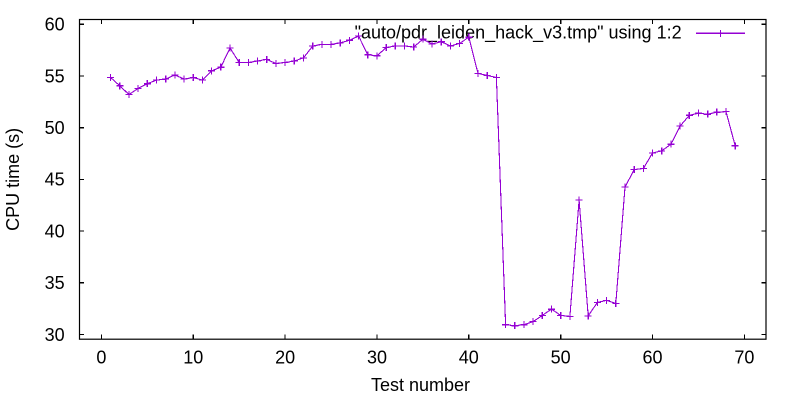  Describe the element at coordinates (55, 76) in the screenshot. I see `svg-text: 55` at that location.